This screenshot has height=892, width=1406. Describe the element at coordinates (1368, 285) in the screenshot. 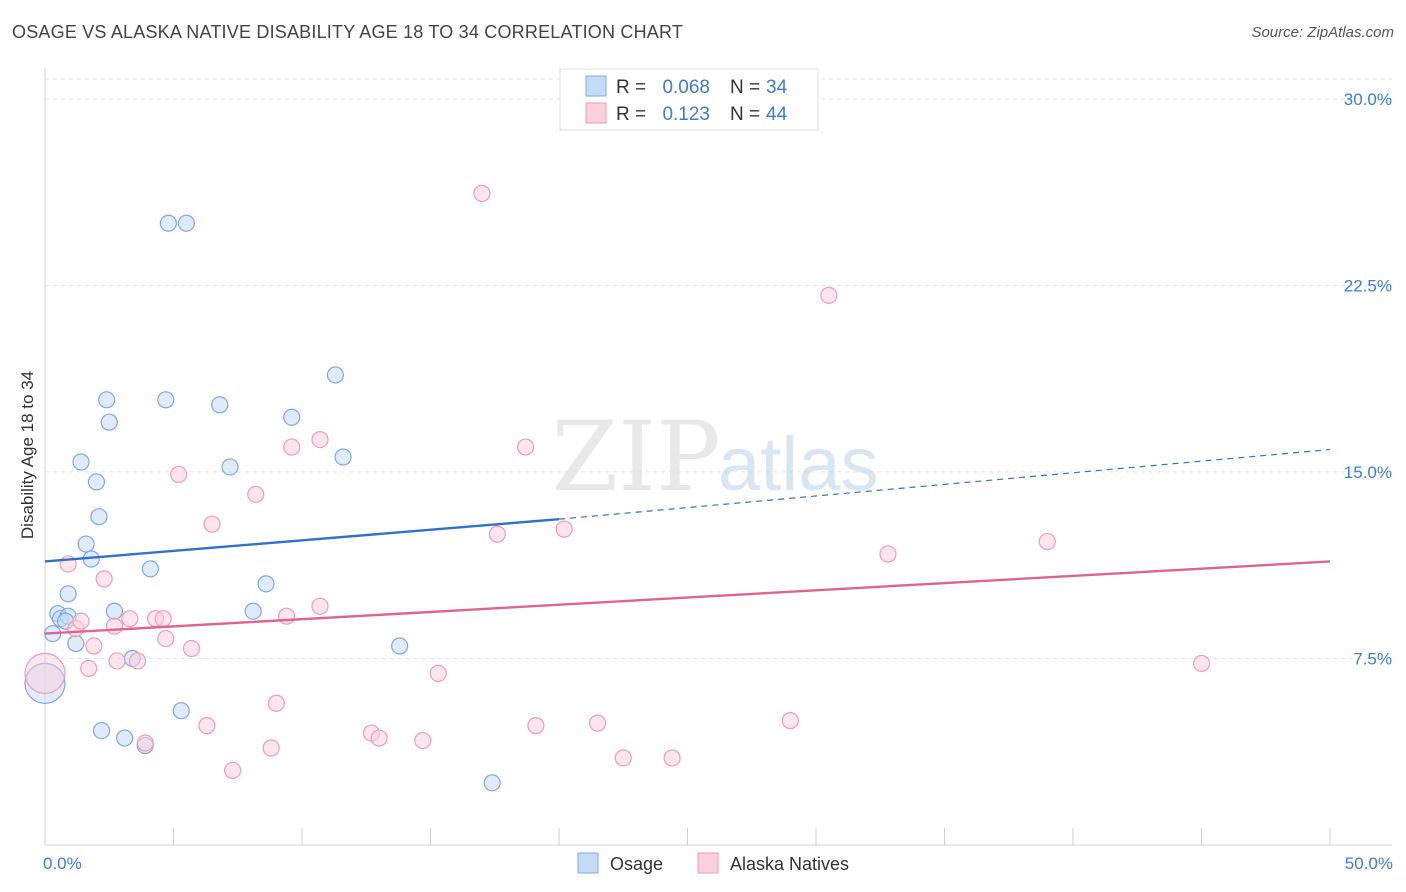

I see `y-tick-label: 22.5%` at that location.